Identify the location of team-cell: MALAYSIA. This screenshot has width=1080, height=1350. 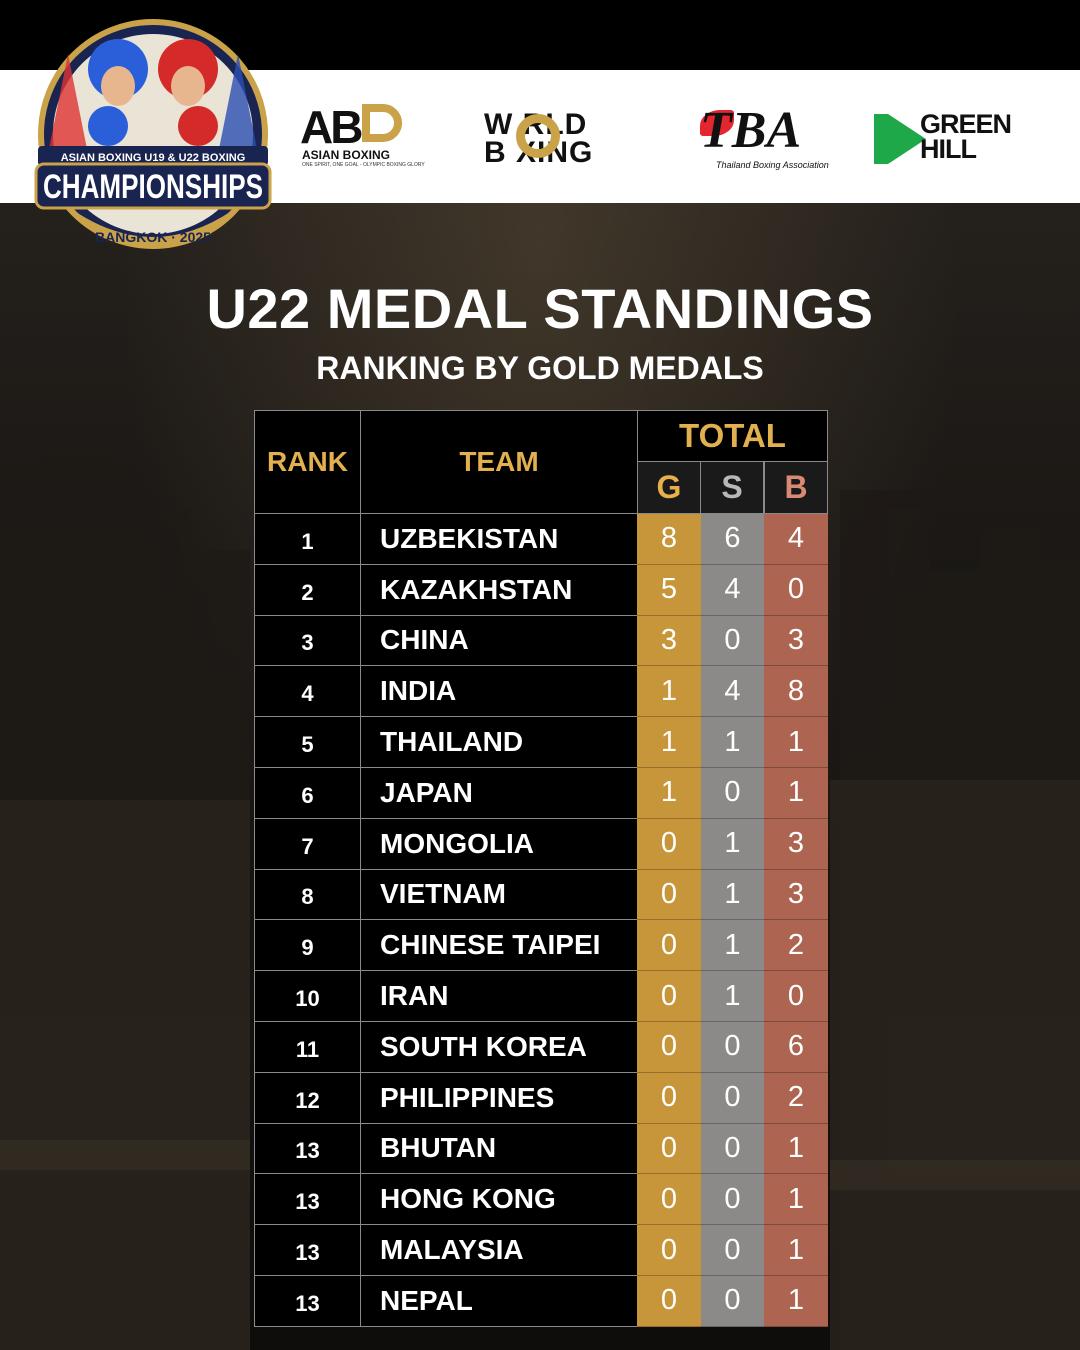
(499, 1250).